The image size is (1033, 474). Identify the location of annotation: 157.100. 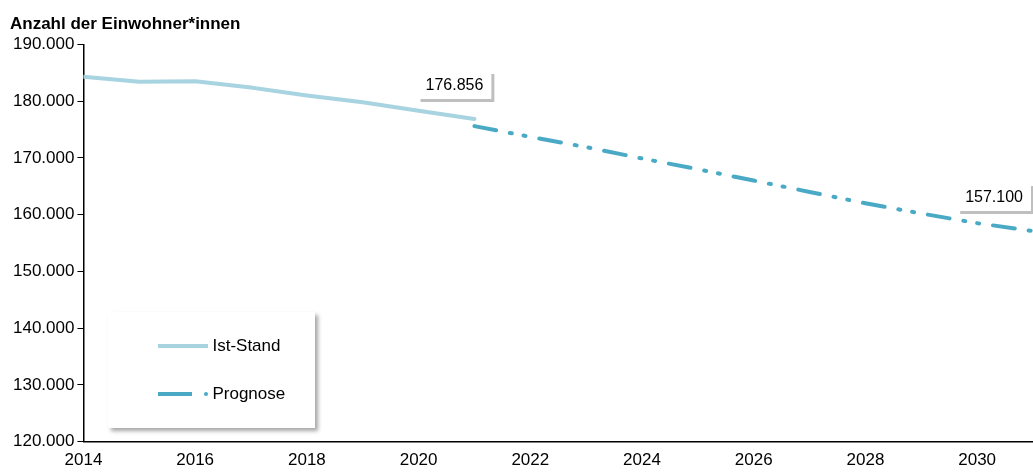
(994, 197).